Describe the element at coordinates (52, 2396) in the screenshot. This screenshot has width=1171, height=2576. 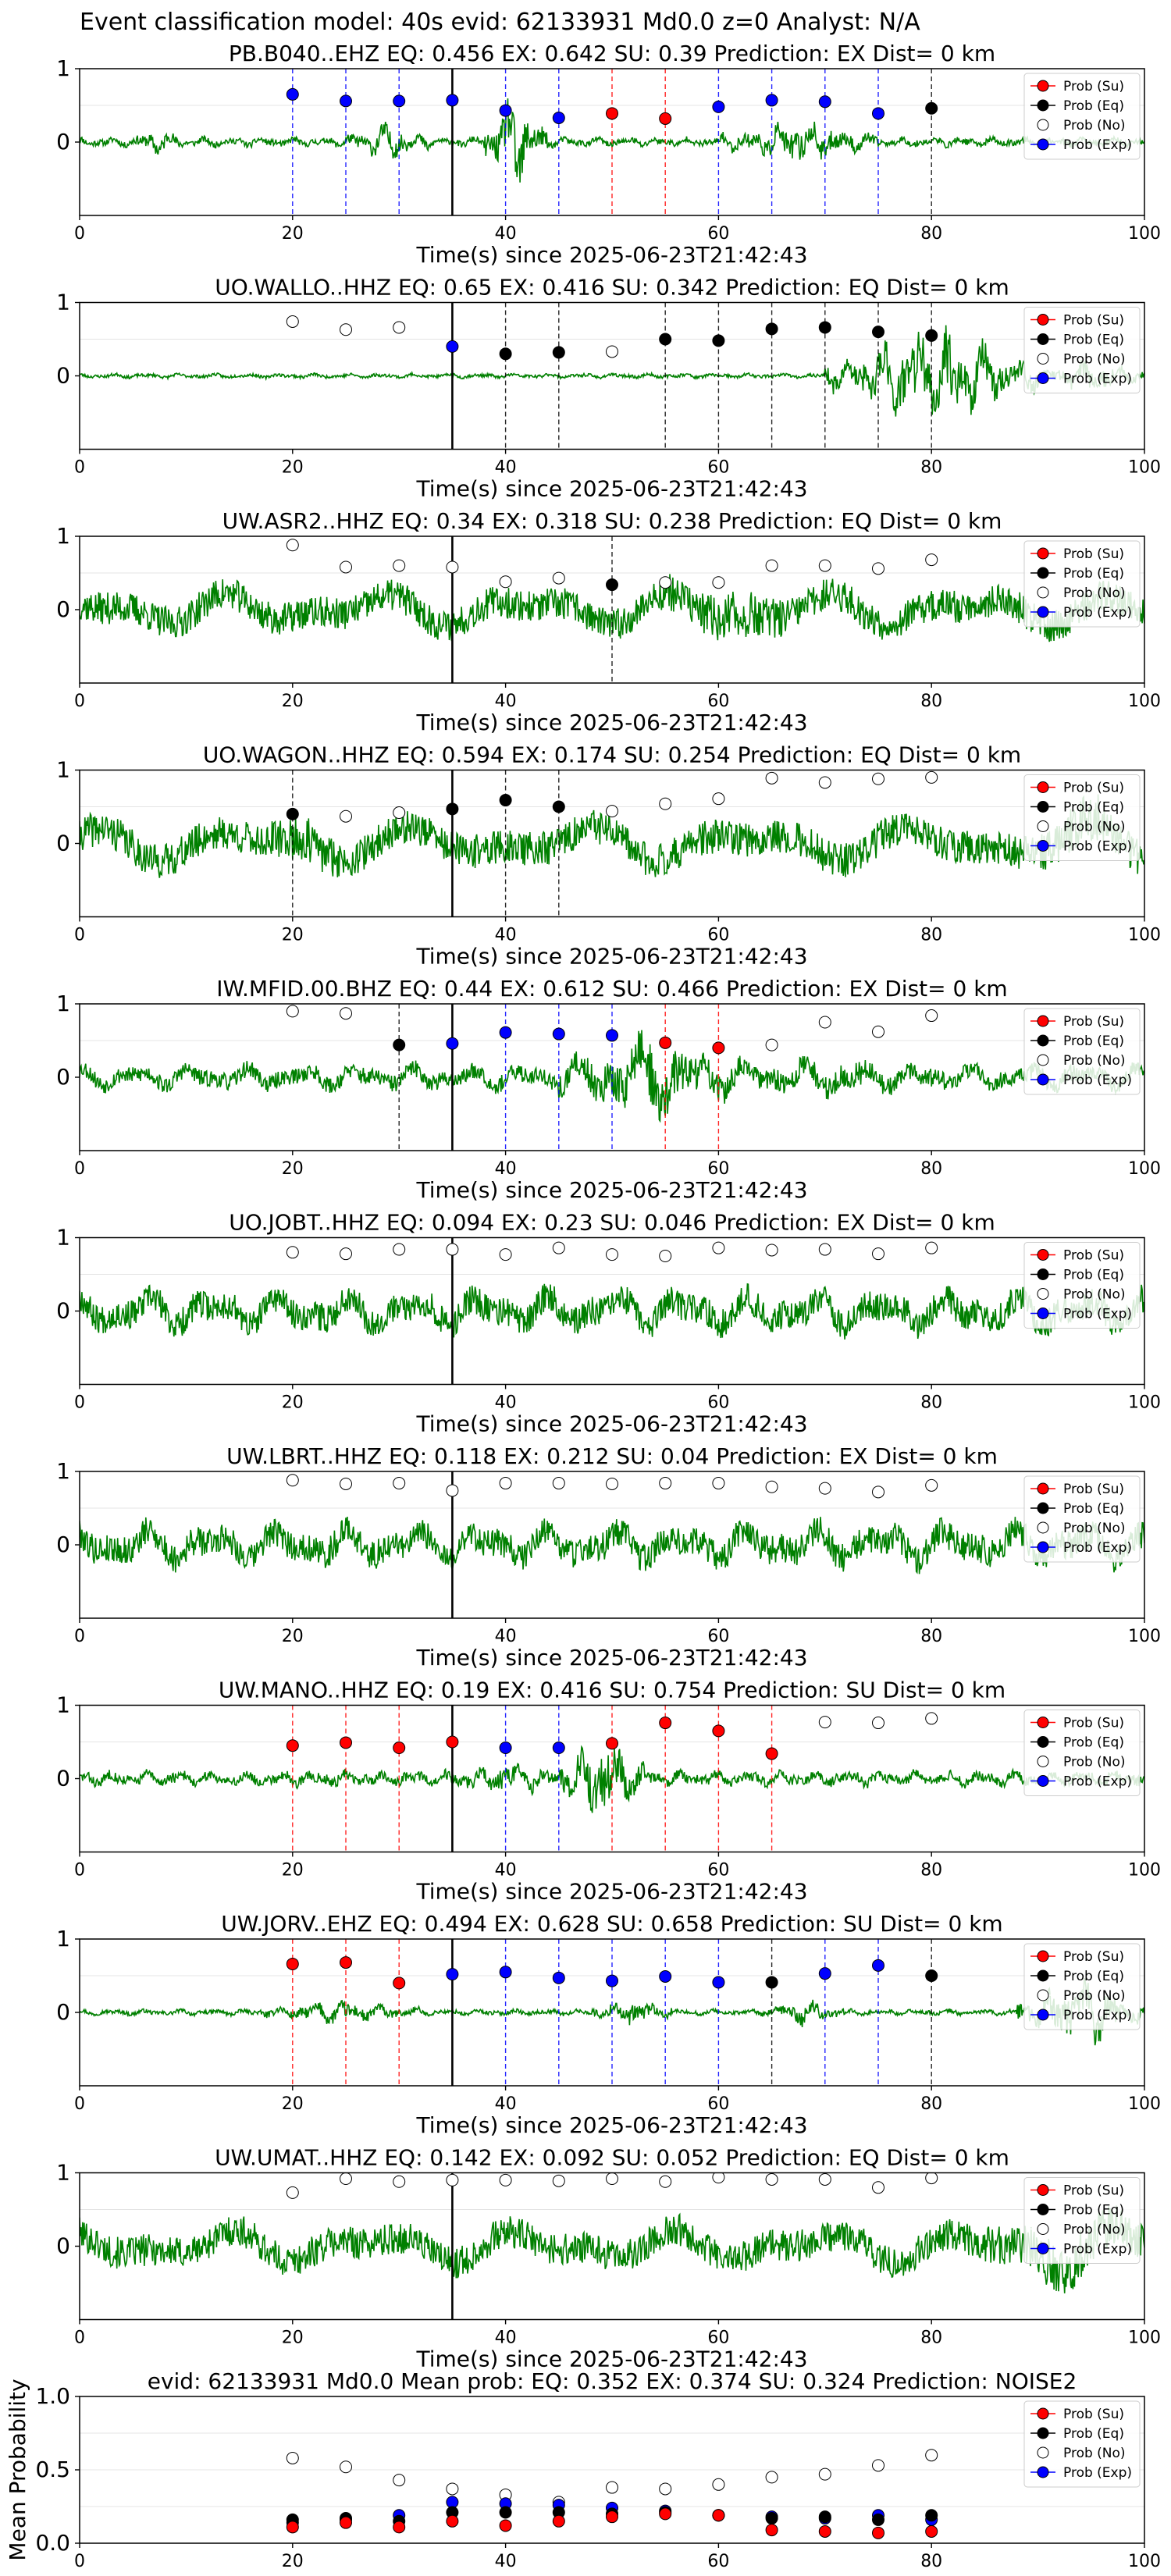
I see `y-tick-label: 1.0` at that location.